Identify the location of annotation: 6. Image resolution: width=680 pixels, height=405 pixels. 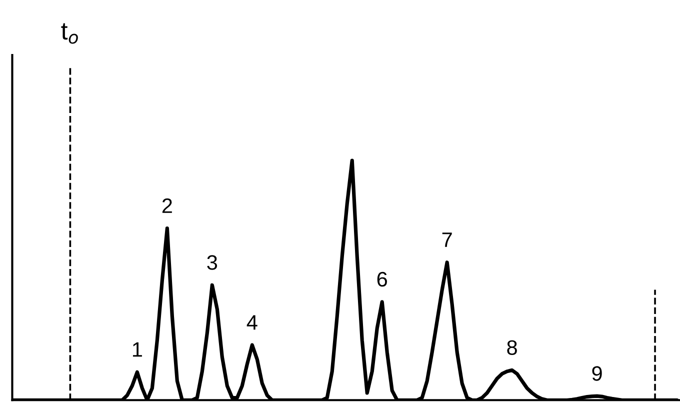
(382, 279).